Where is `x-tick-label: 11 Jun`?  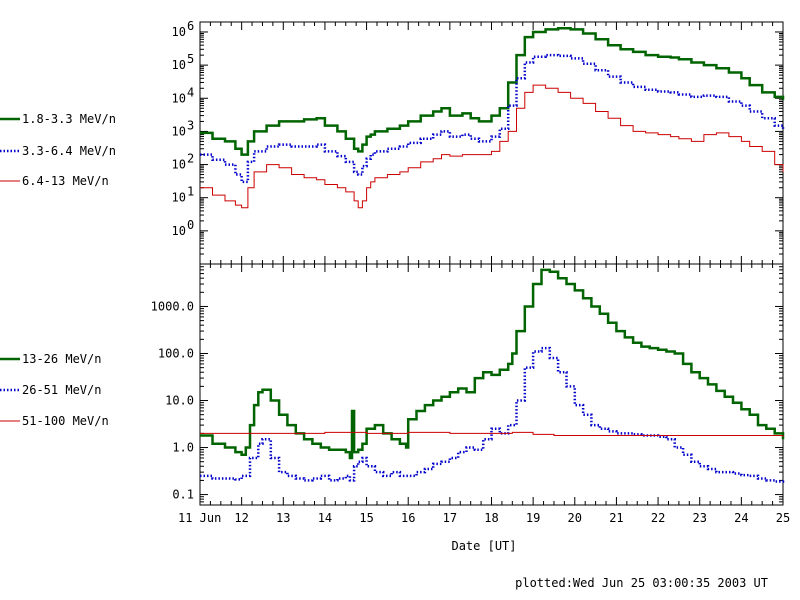 x-tick-label: 11 Jun is located at coordinates (199, 518).